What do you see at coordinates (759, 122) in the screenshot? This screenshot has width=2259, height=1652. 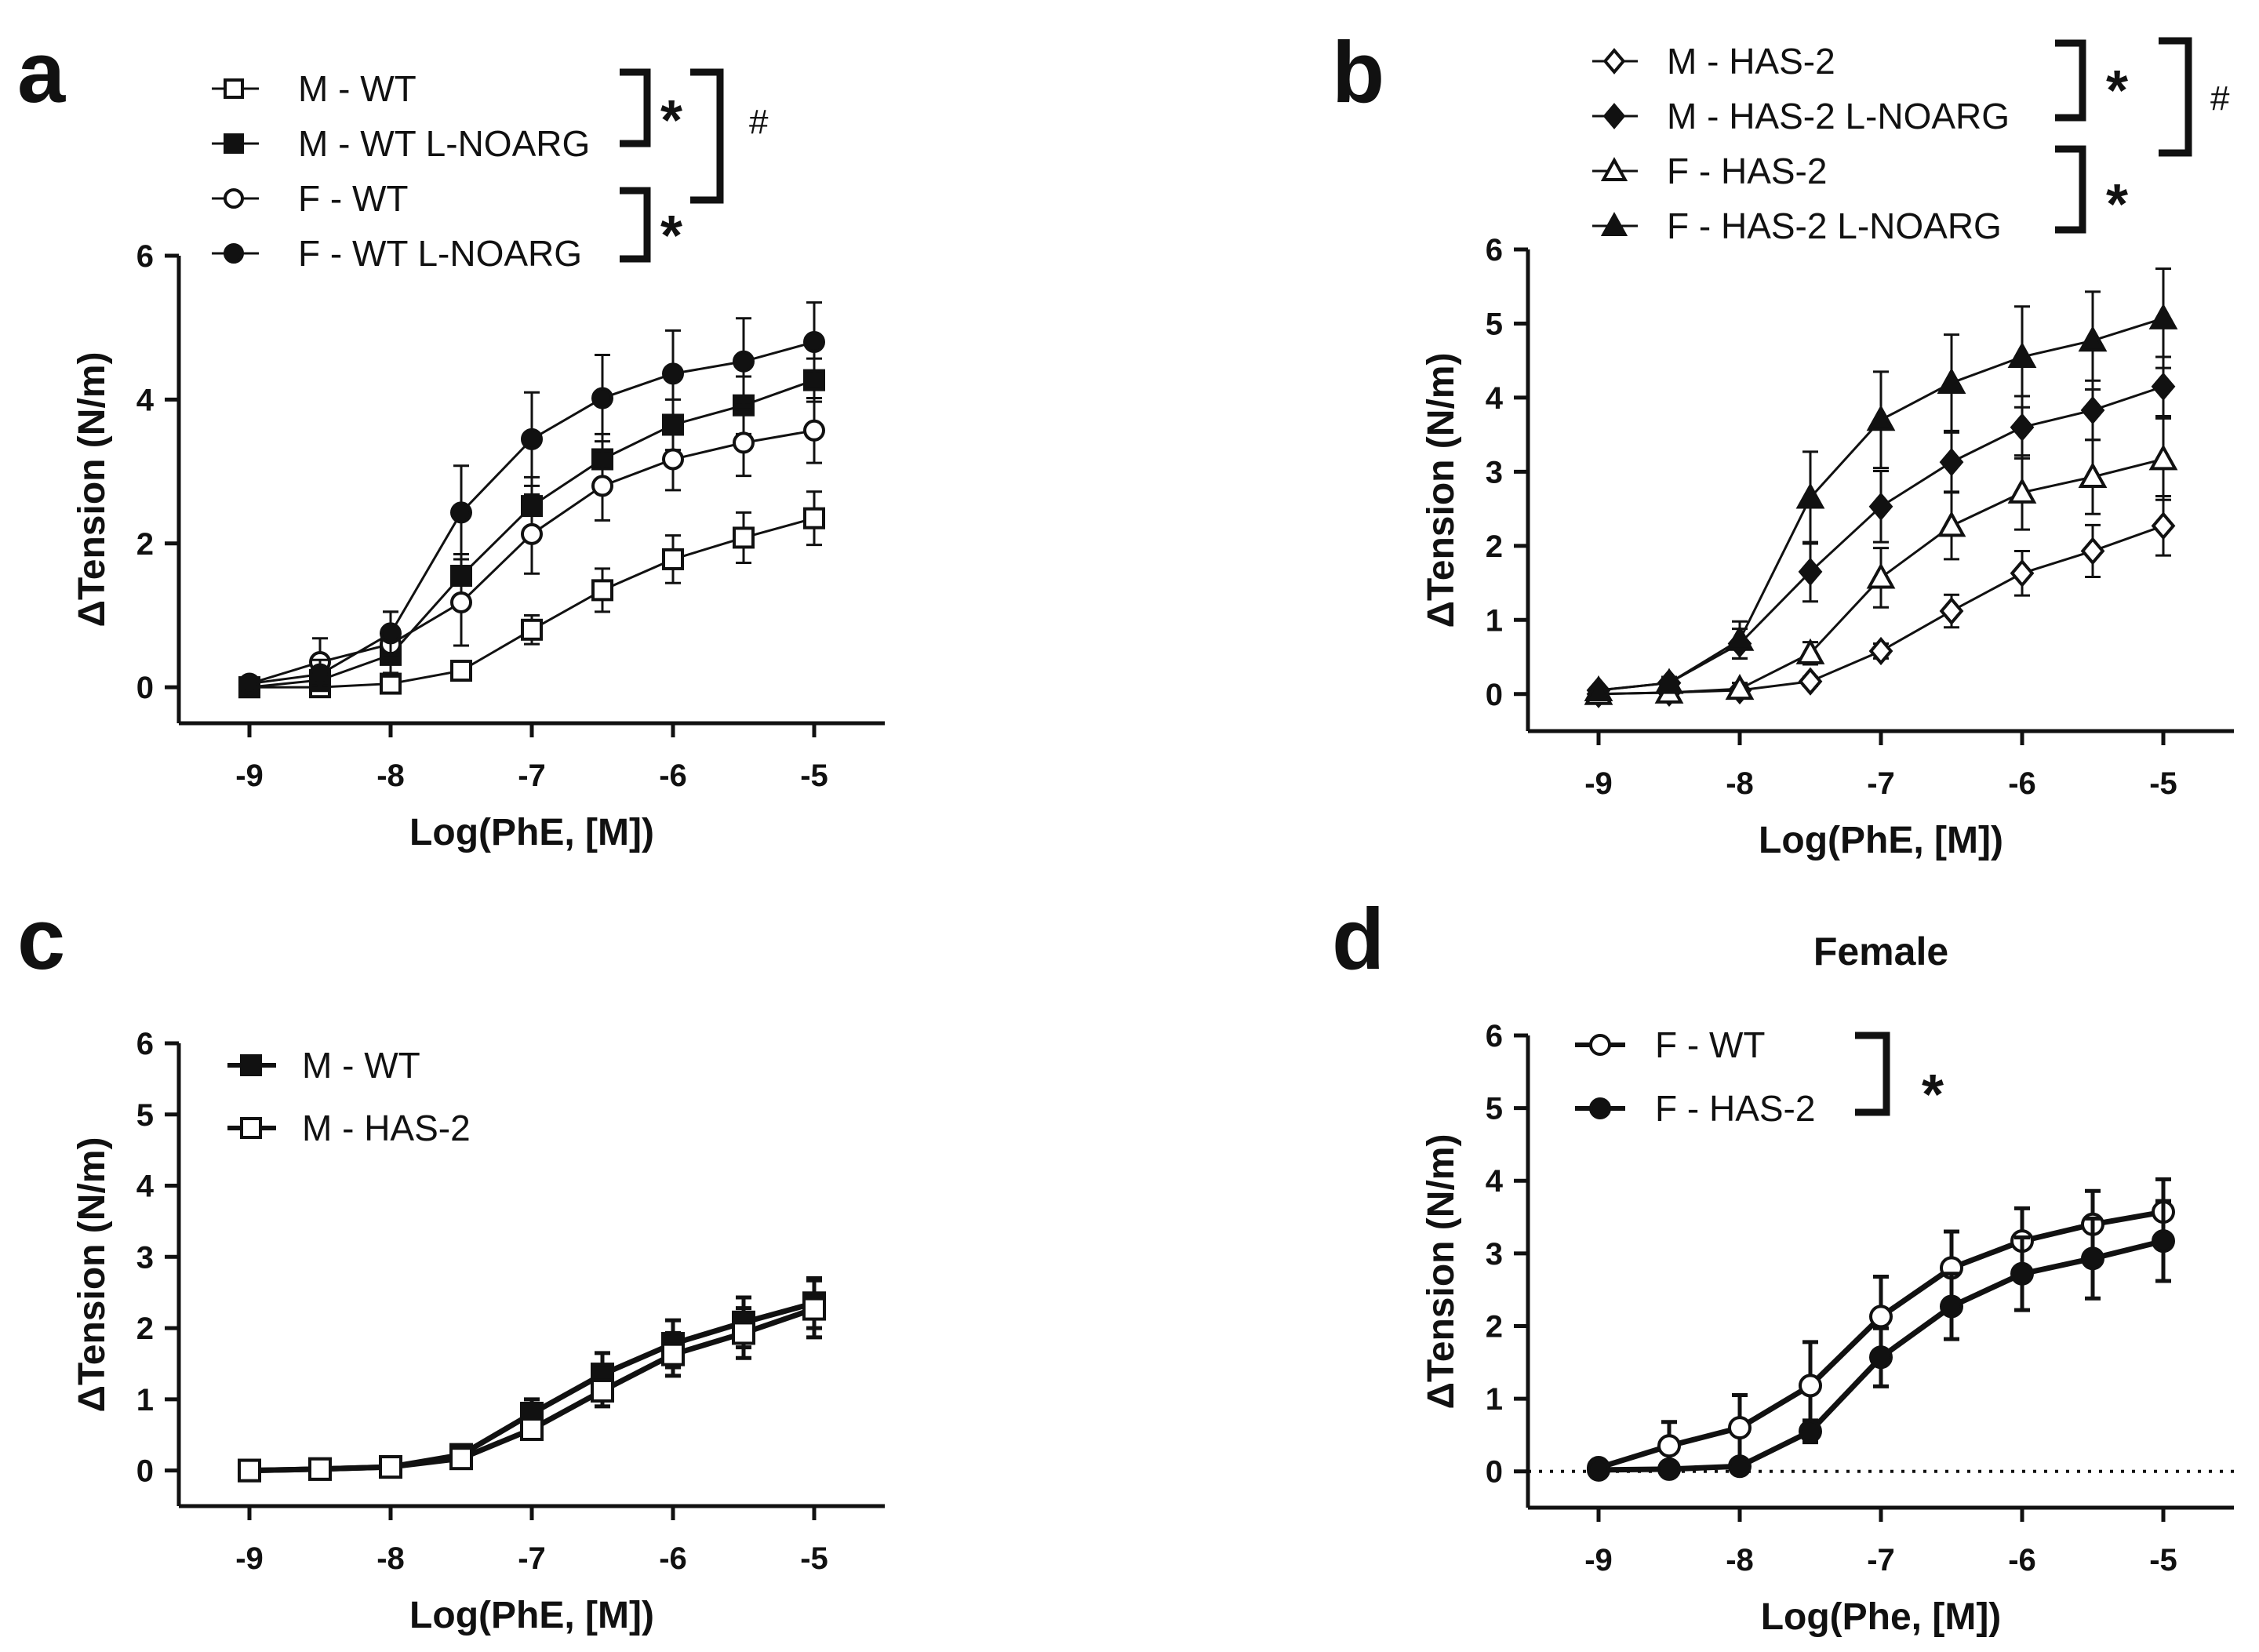 I see `sig-hash: #` at bounding box center [759, 122].